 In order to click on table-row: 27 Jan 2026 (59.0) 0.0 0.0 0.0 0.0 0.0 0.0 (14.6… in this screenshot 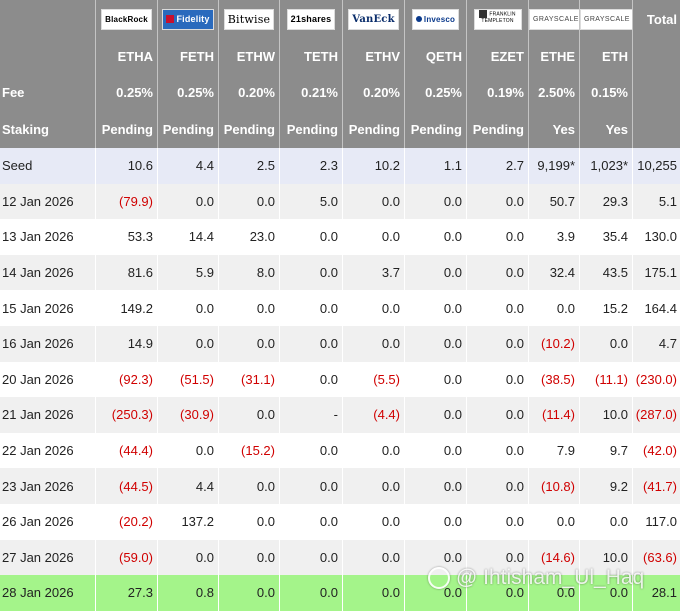, I will do `click(340, 557)`.